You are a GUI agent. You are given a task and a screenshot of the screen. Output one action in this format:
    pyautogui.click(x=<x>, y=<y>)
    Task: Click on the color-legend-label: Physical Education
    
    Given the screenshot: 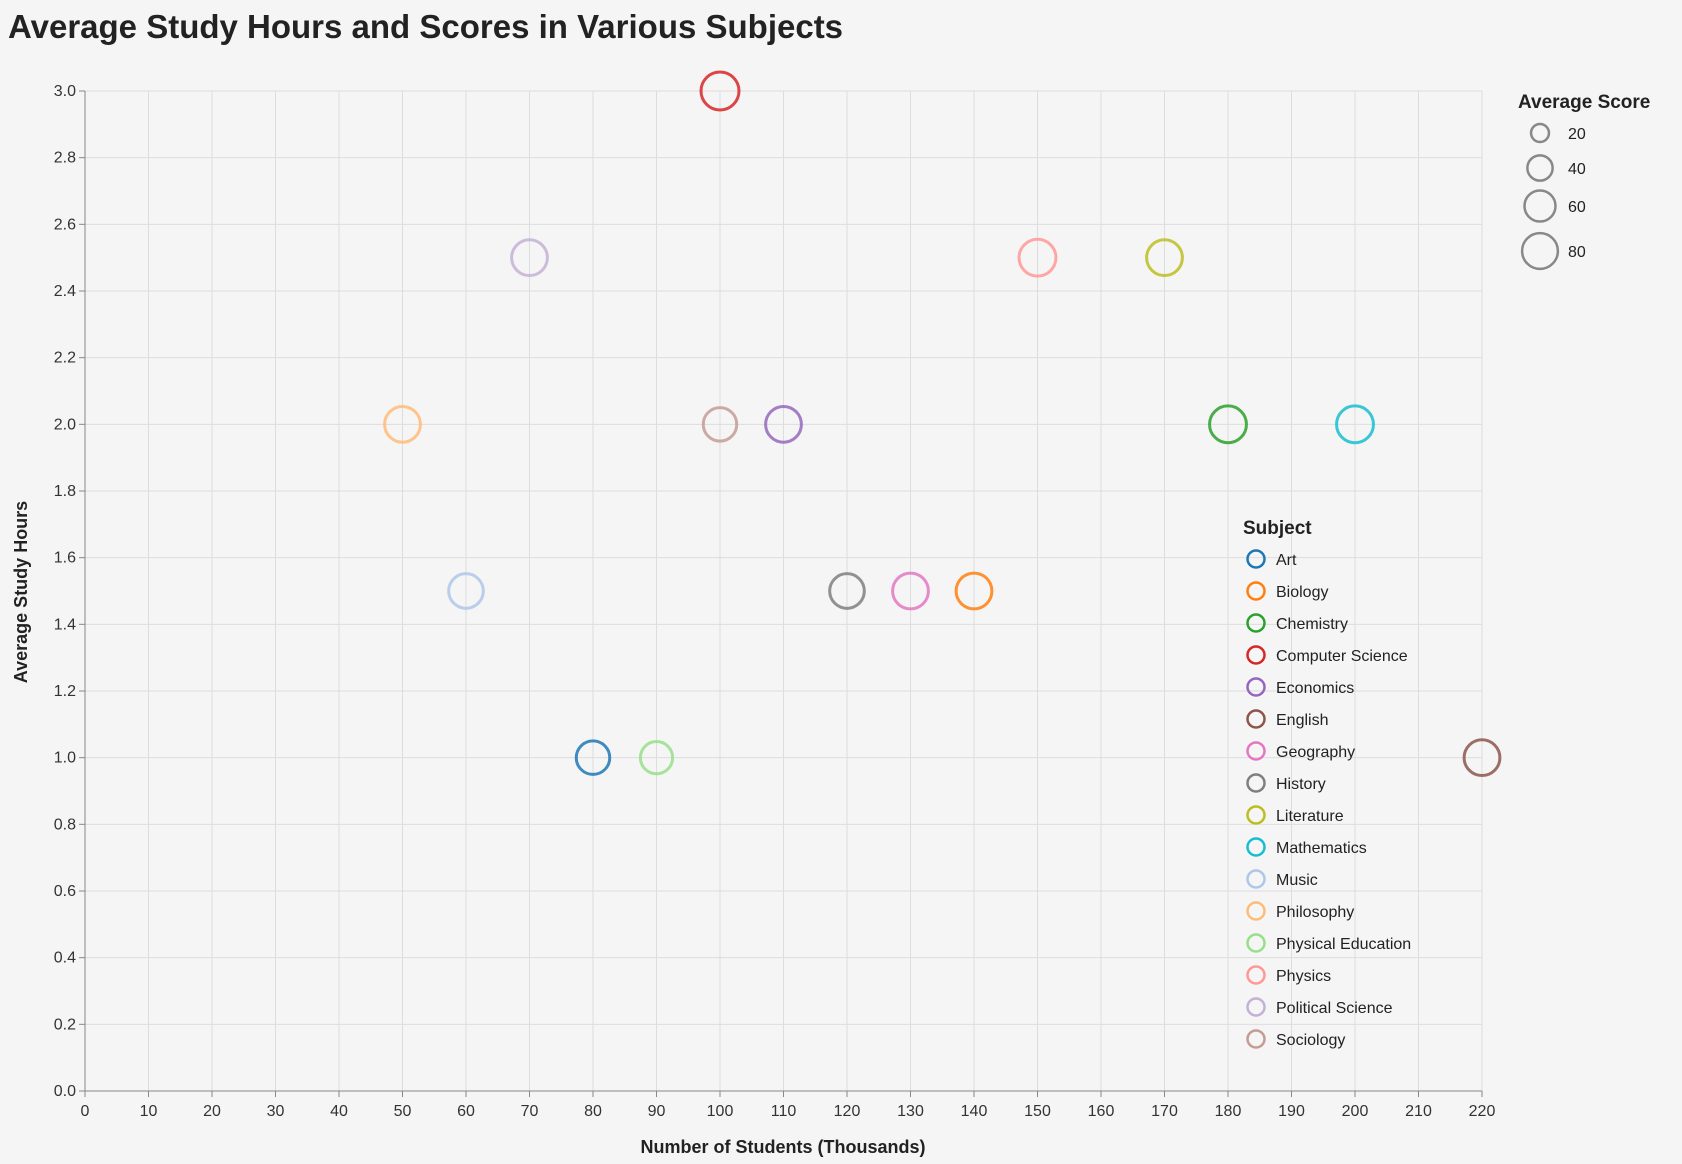 What is the action you would take?
    pyautogui.click(x=1343, y=944)
    